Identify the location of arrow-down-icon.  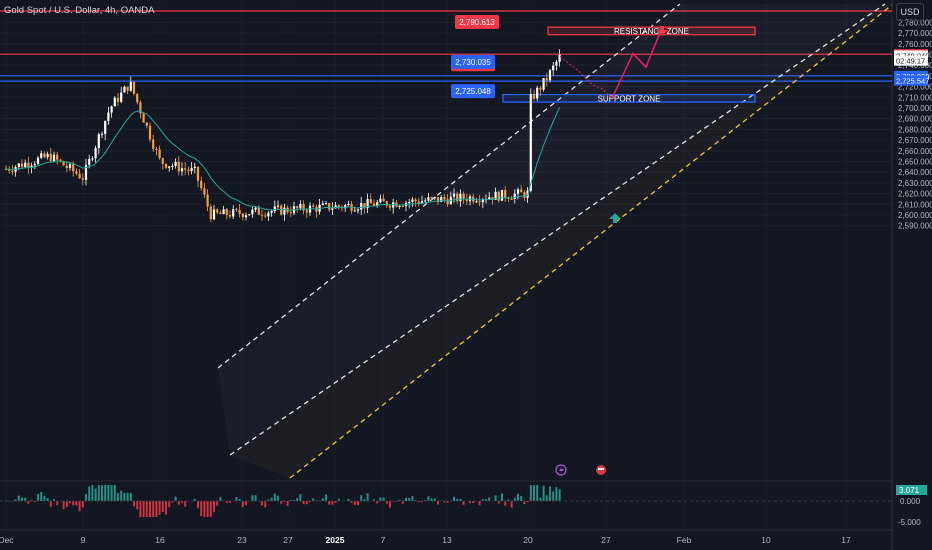
(662, 31).